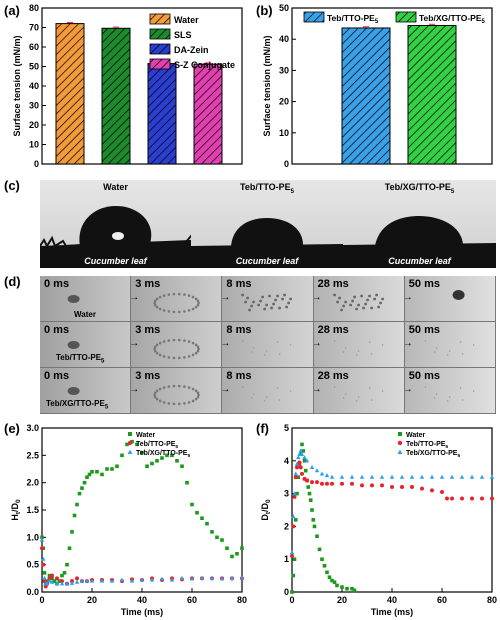  Describe the element at coordinates (32, 455) in the screenshot. I see `y-tick-label: 2.5` at that location.